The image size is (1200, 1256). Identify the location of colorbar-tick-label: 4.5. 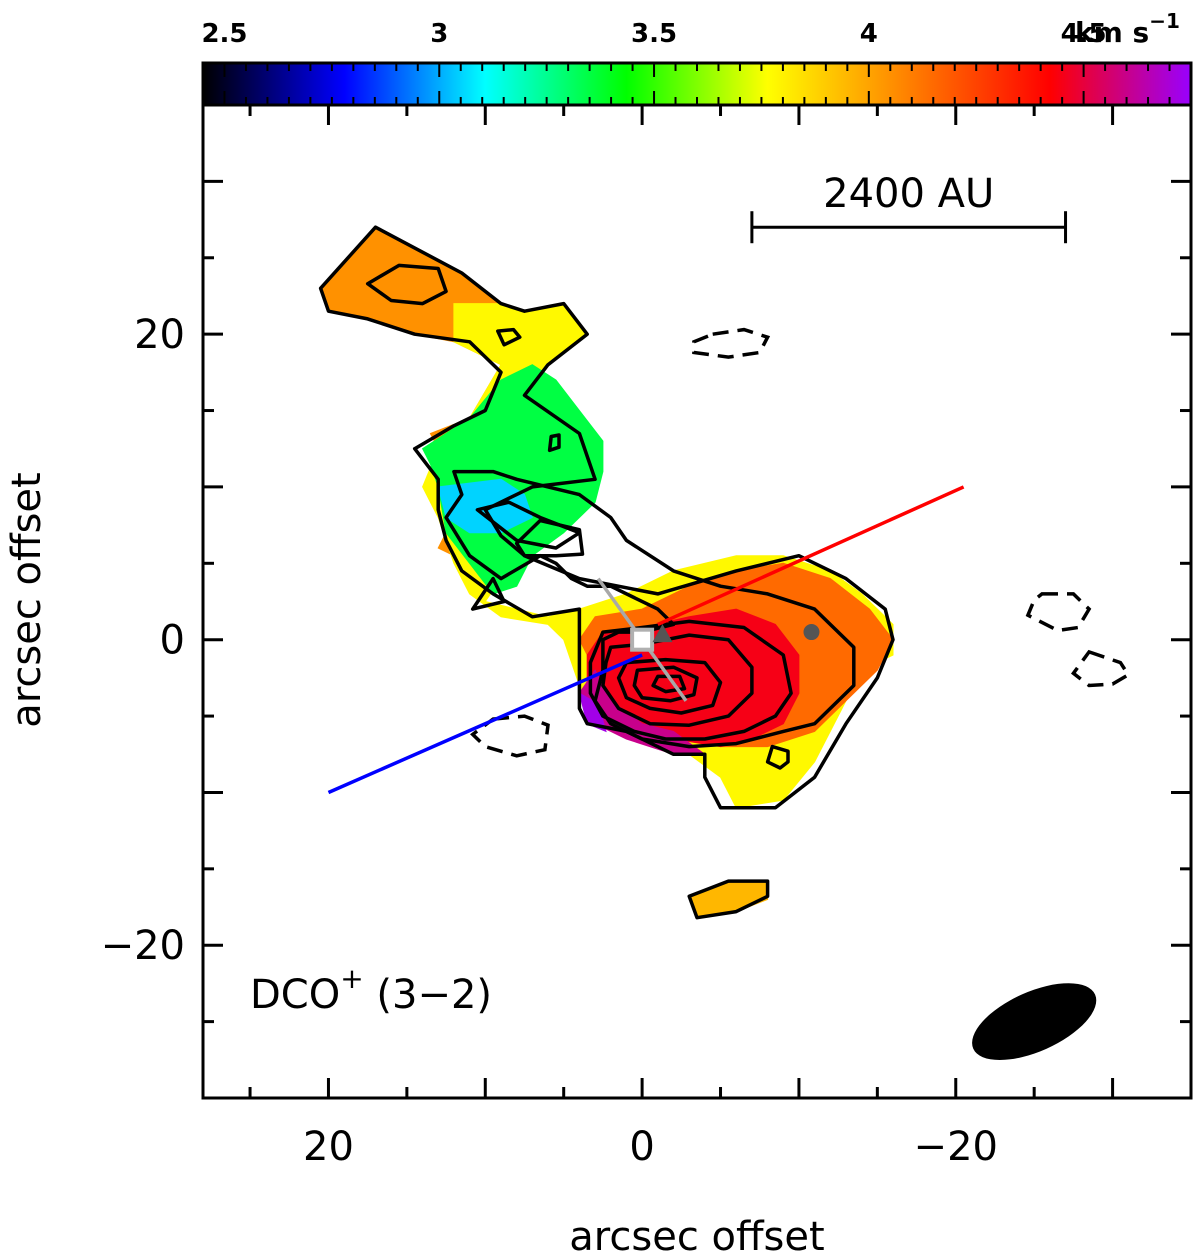
(1084, 34).